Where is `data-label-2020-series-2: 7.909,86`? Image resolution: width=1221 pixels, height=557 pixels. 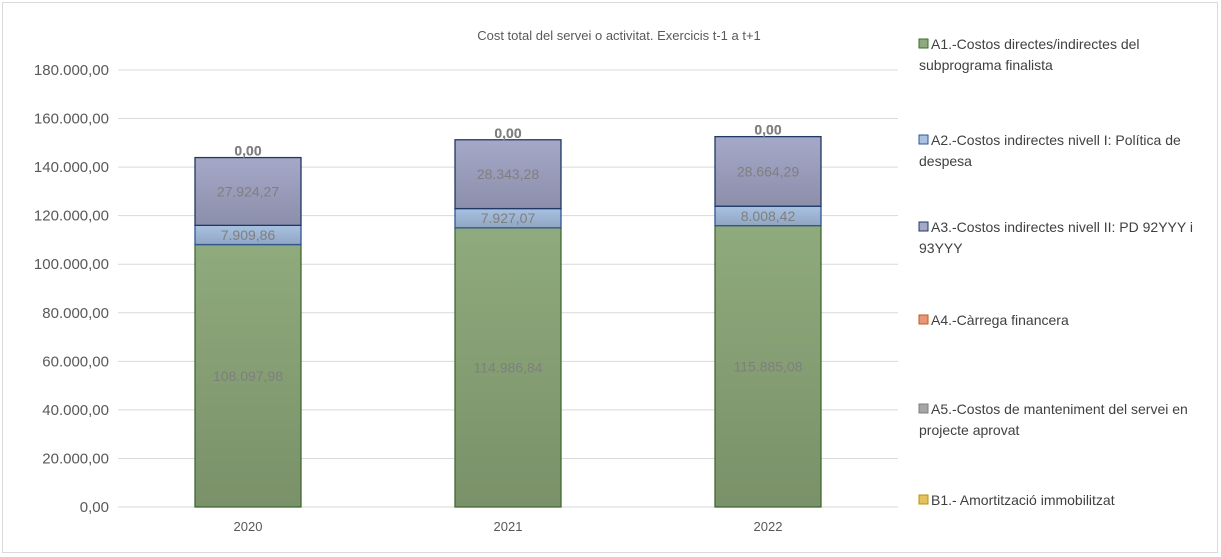
data-label-2020-series-2: 7.909,86 is located at coordinates (248, 235).